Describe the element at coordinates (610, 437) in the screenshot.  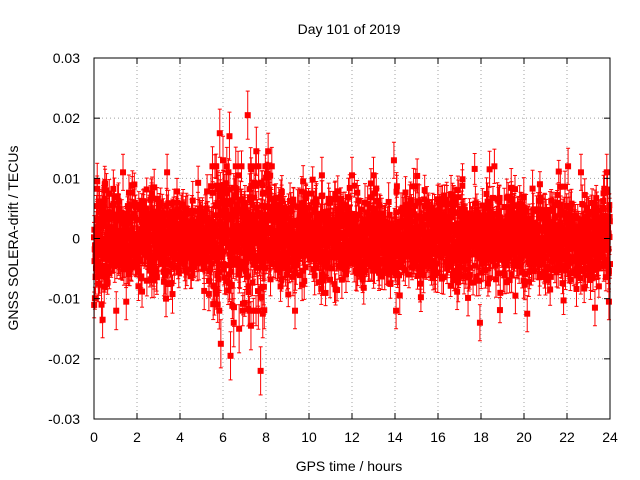
I see `x-tick-label: 24` at that location.